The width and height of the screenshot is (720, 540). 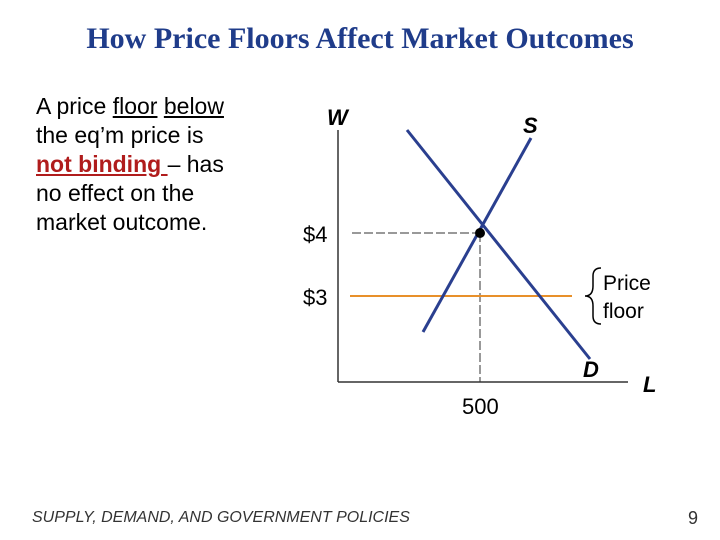 What do you see at coordinates (130, 193) in the screenshot?
I see `text-part3: – has no effect on the market outcome.` at bounding box center [130, 193].